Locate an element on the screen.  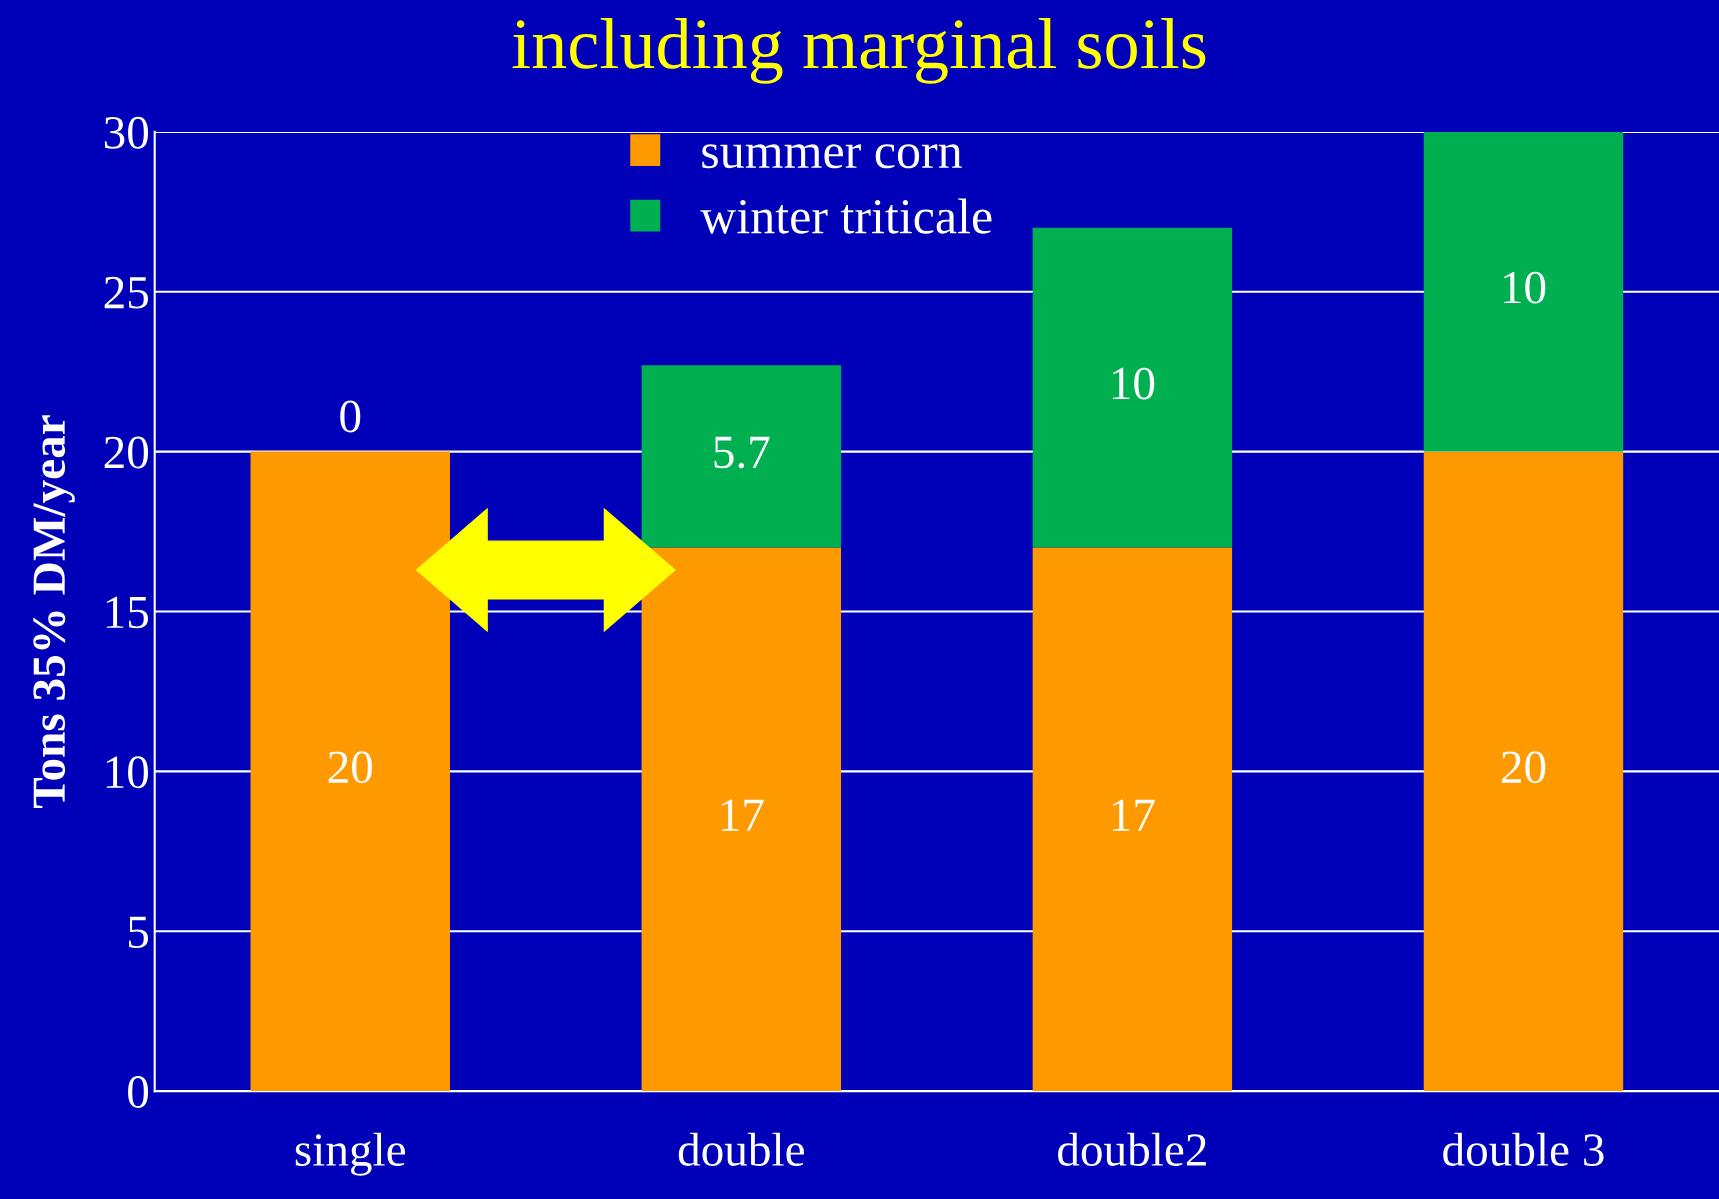
data-label: 0 is located at coordinates (350, 416).